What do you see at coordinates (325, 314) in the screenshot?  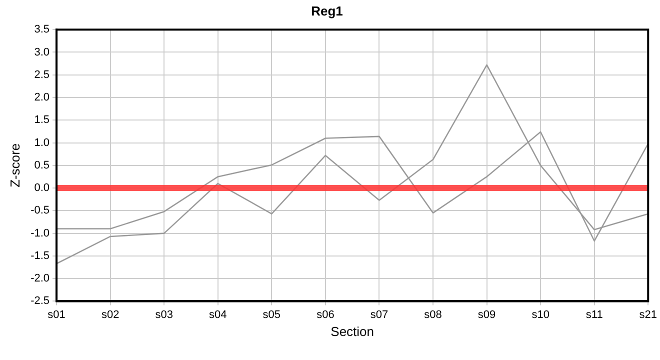 I see `x-tick-label: s06` at bounding box center [325, 314].